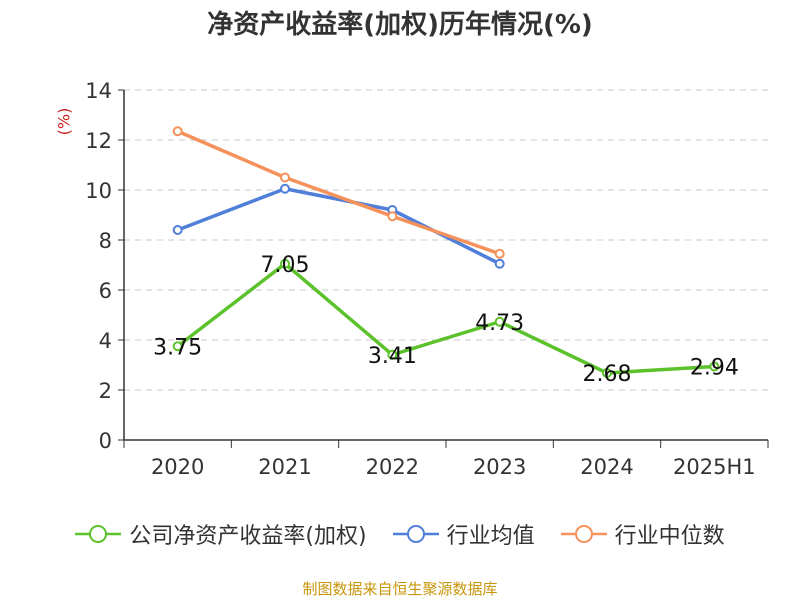 The height and width of the screenshot is (600, 800). I want to click on y-tick-label: 0, so click(105, 441).